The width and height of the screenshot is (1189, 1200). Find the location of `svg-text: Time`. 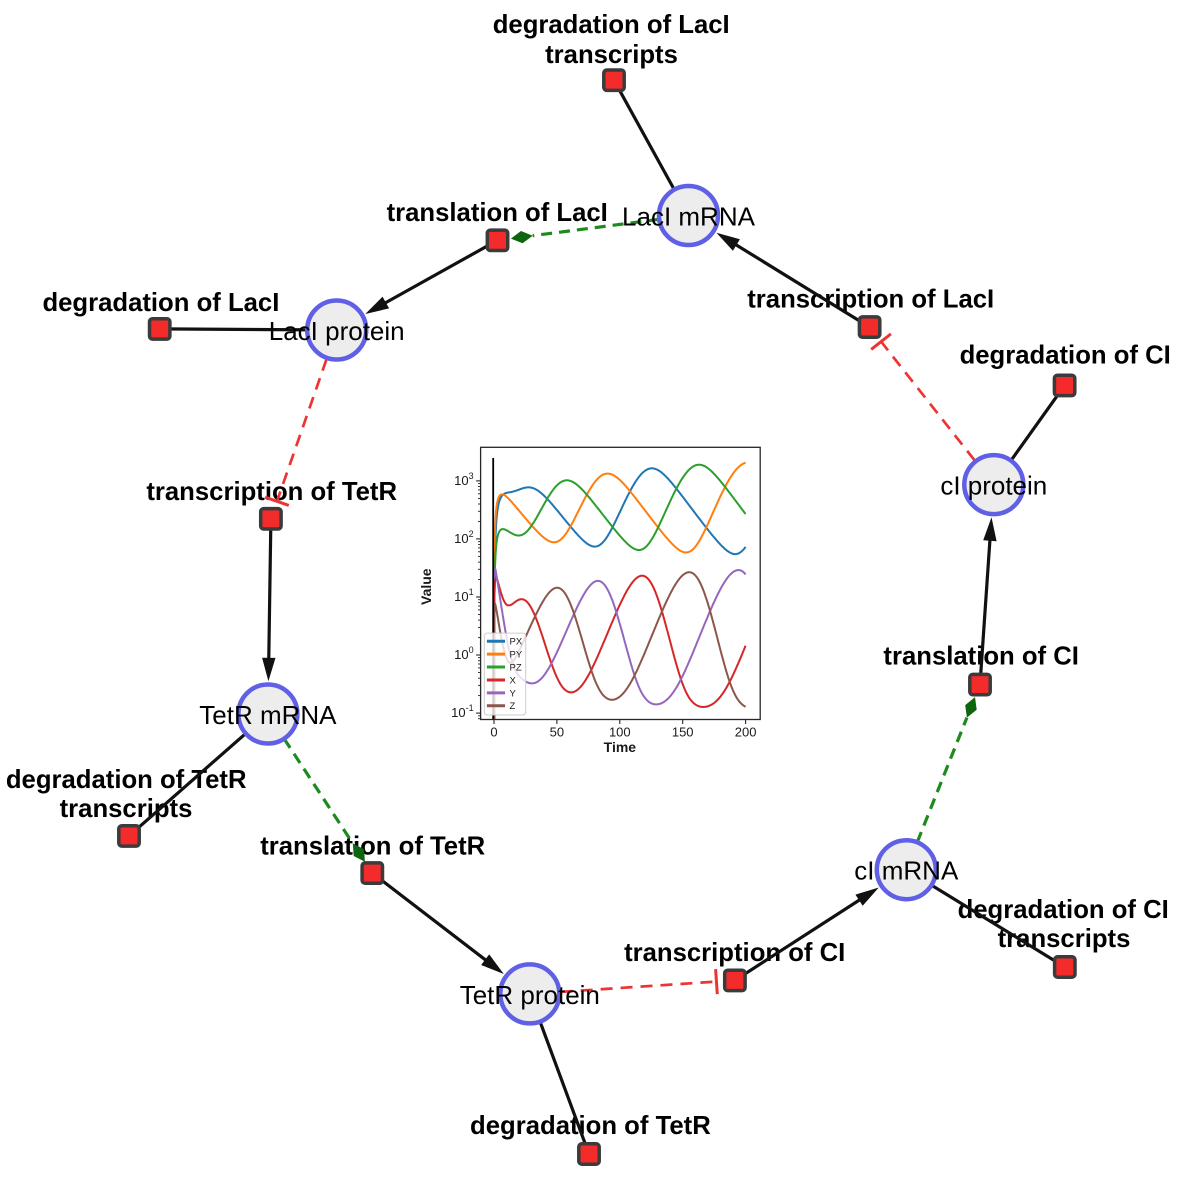

svg-text: Time is located at coordinates (620, 747).